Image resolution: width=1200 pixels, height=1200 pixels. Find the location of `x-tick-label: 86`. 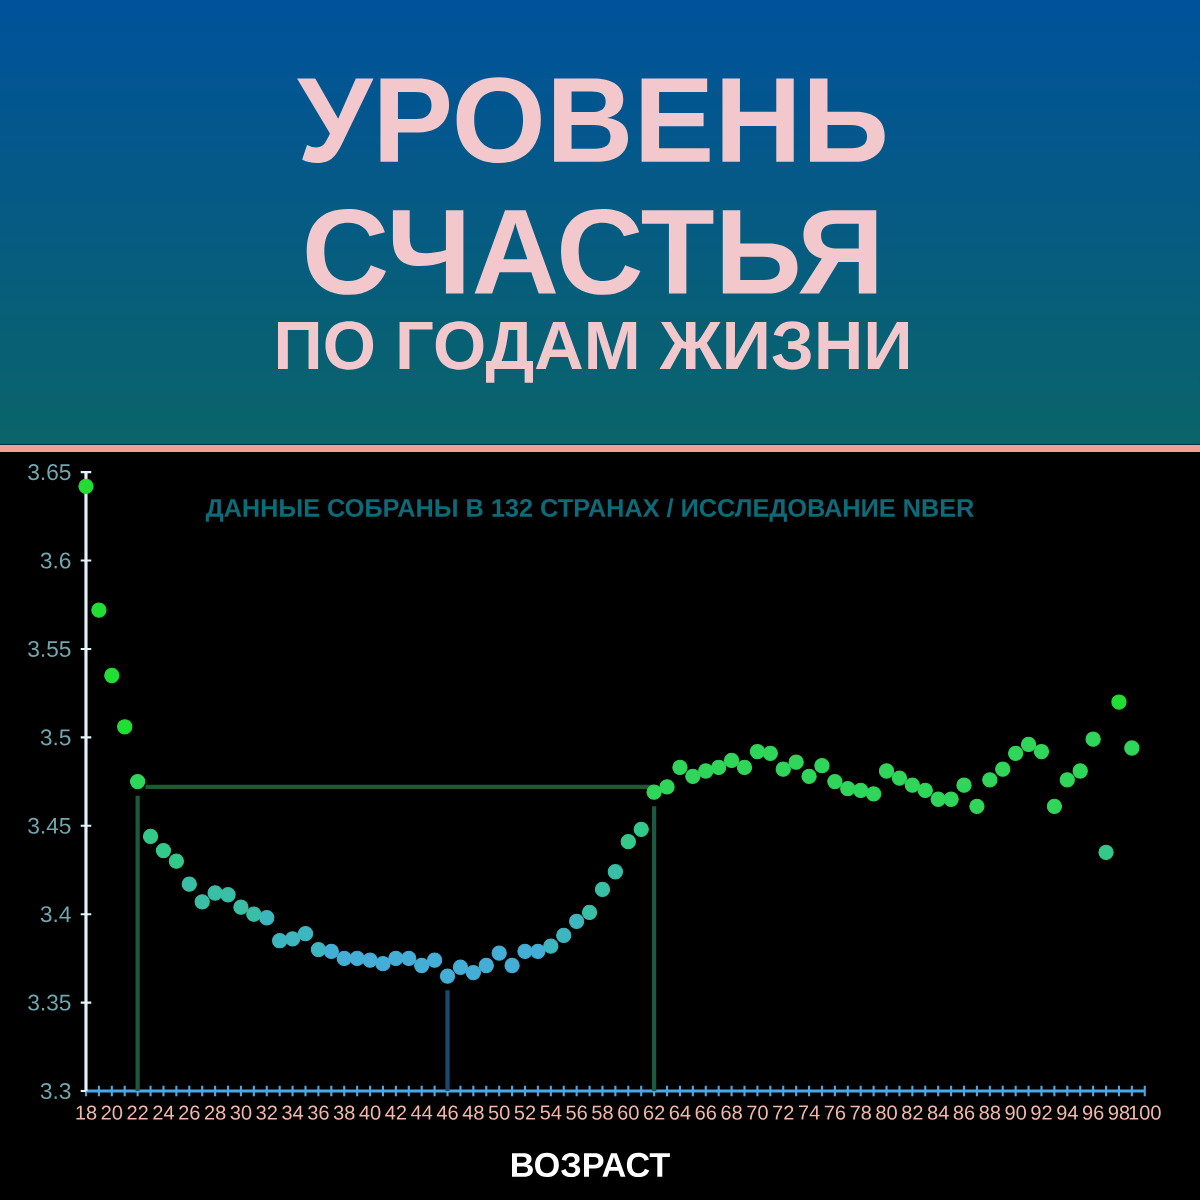

x-tick-label: 86 is located at coordinates (964, 1112).